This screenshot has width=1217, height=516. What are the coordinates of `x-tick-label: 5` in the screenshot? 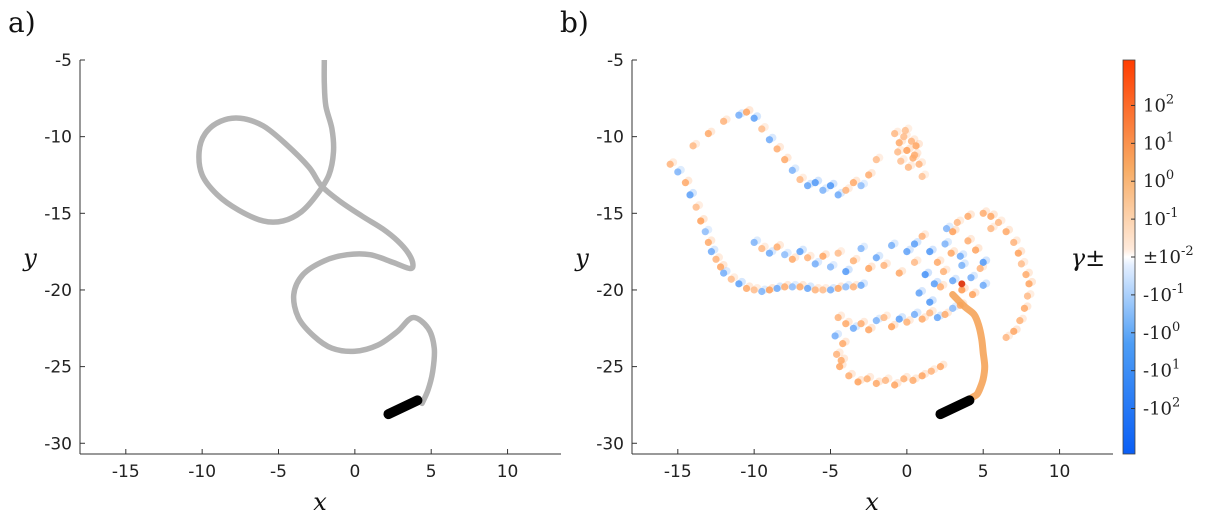 It's located at (983, 472).